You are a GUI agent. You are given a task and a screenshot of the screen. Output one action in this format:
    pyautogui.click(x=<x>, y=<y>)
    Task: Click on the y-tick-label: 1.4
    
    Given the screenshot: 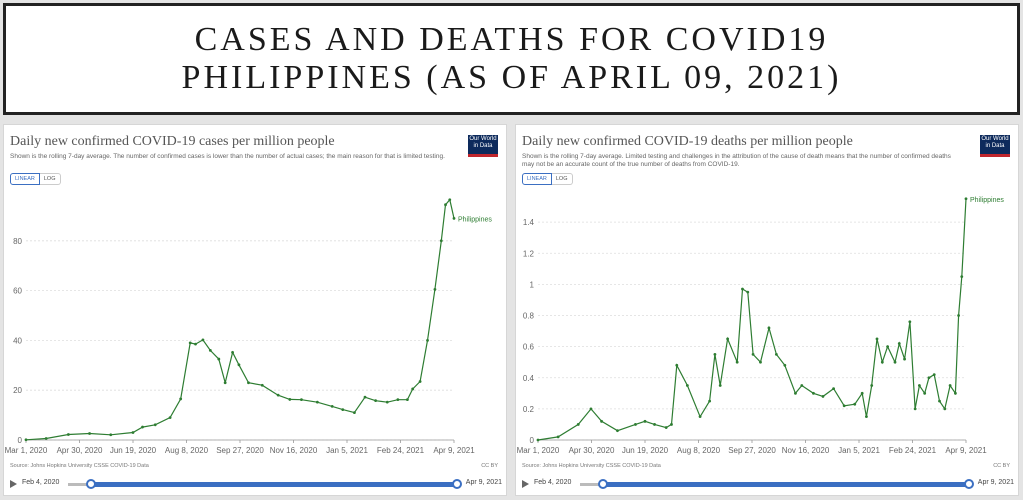 What is the action you would take?
    pyautogui.click(x=529, y=222)
    